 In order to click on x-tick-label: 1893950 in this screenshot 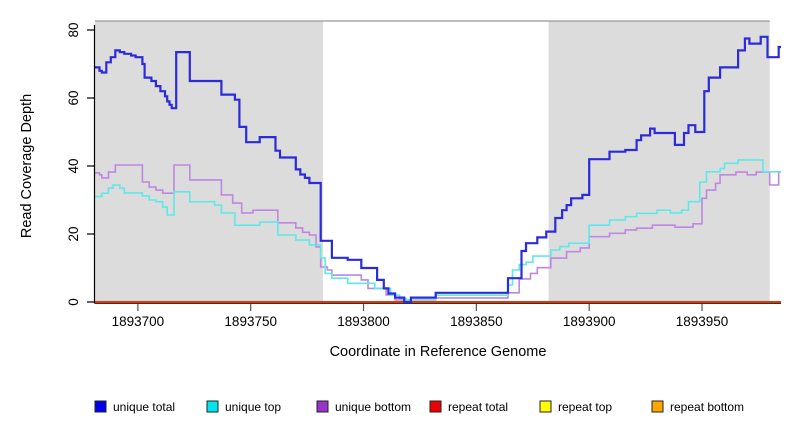, I will do `click(702, 321)`.